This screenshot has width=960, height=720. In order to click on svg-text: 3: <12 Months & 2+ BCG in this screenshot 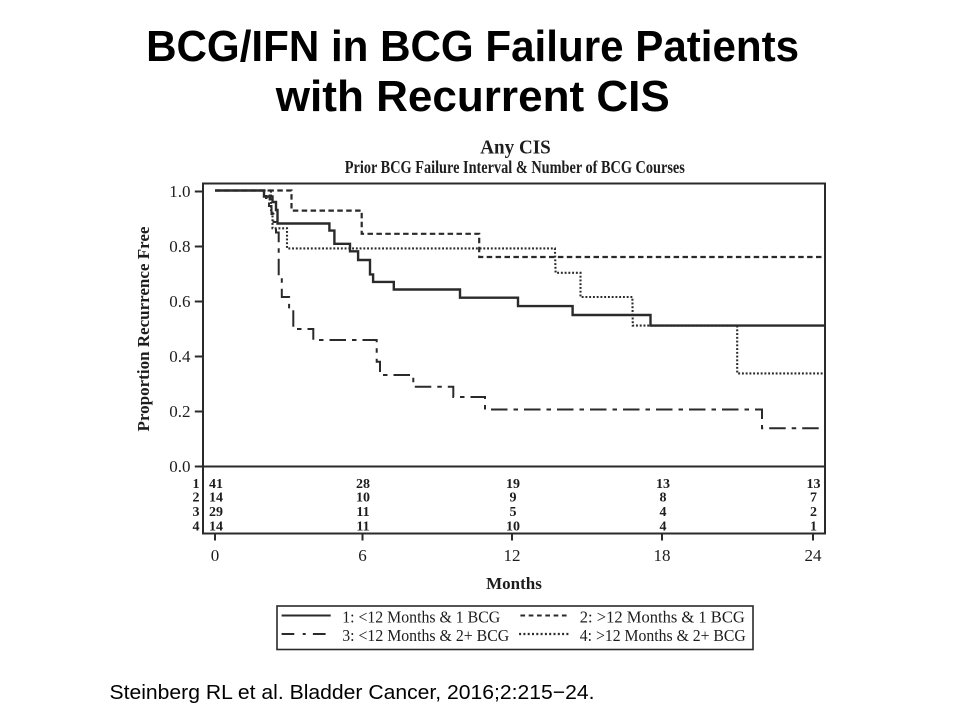, I will do `click(425, 635)`.